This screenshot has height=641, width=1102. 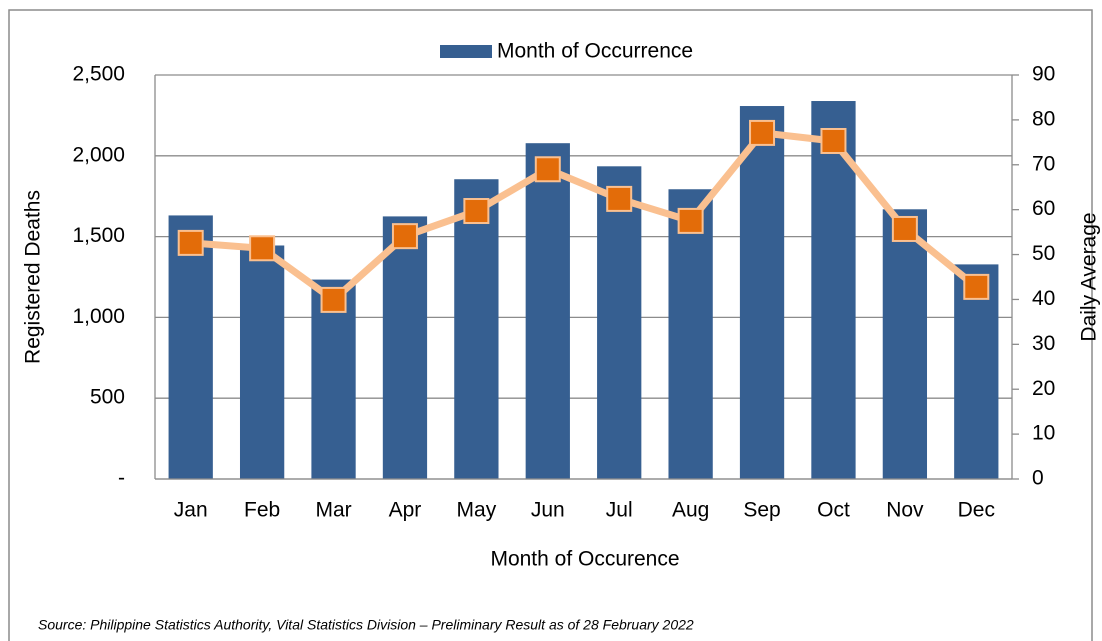 What do you see at coordinates (98, 74) in the screenshot?
I see `y-tick-label: 2,500` at bounding box center [98, 74].